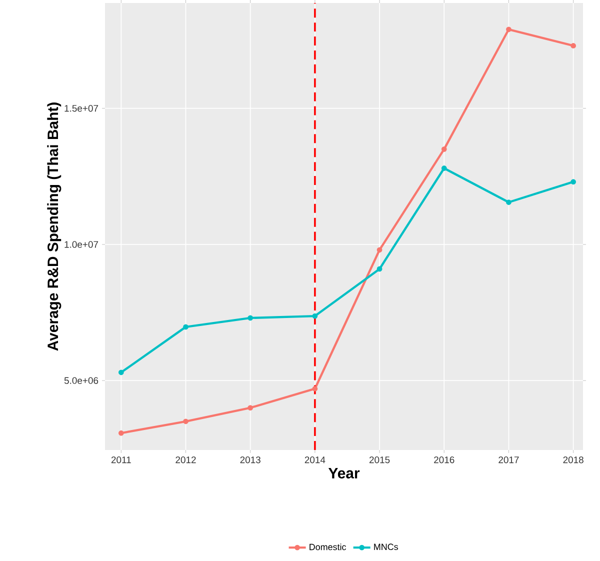 Image resolution: width=600 pixels, height=561 pixels. Describe the element at coordinates (81, 108) in the screenshot. I see `y-tick-label: 1.5e+07` at that location.